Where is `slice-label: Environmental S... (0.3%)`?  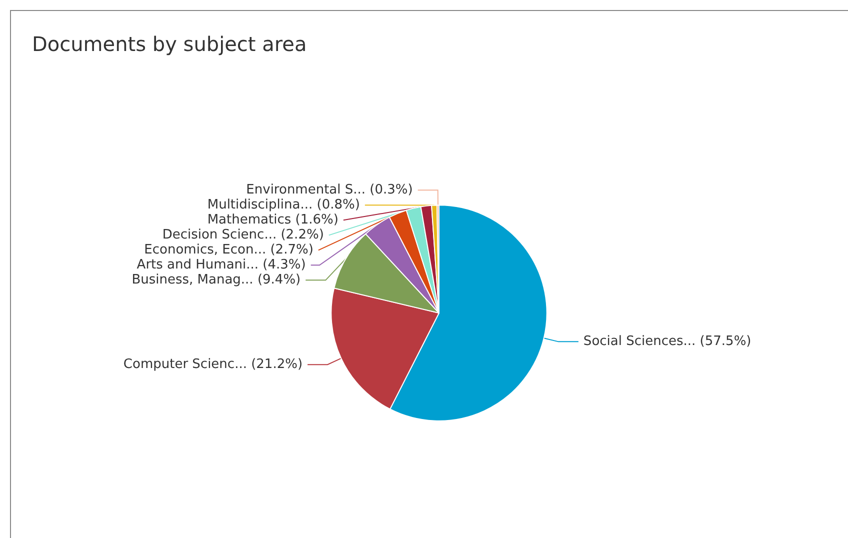
slice-label: Environmental S... (0.3%) is located at coordinates (329, 190).